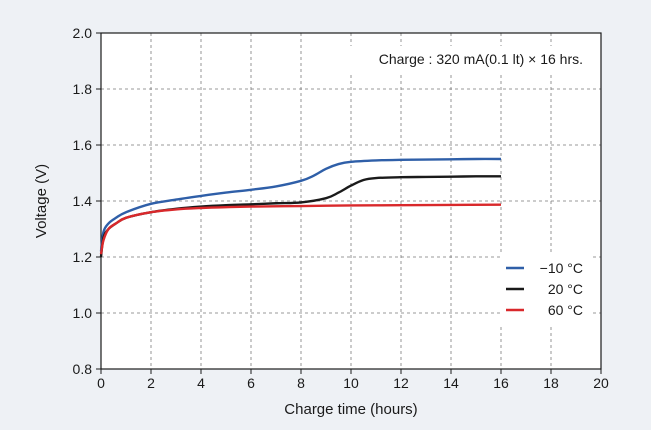 Image resolution: width=651 pixels, height=430 pixels. Describe the element at coordinates (41, 201) in the screenshot. I see `y-axis-label: Voltage (V)` at that location.